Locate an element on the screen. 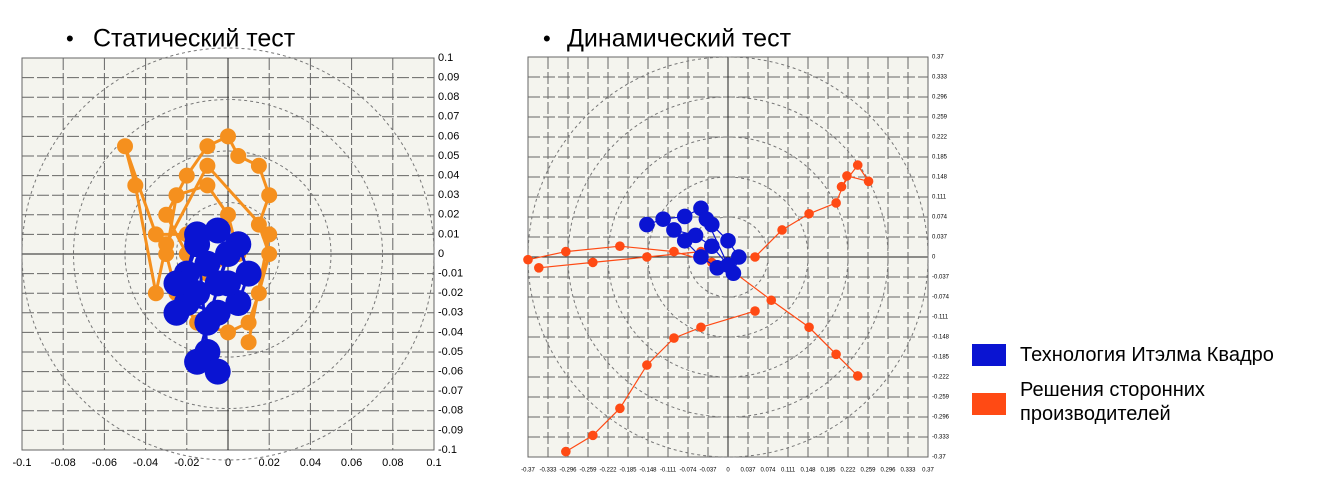  legend-swatch is located at coordinates (989, 355).